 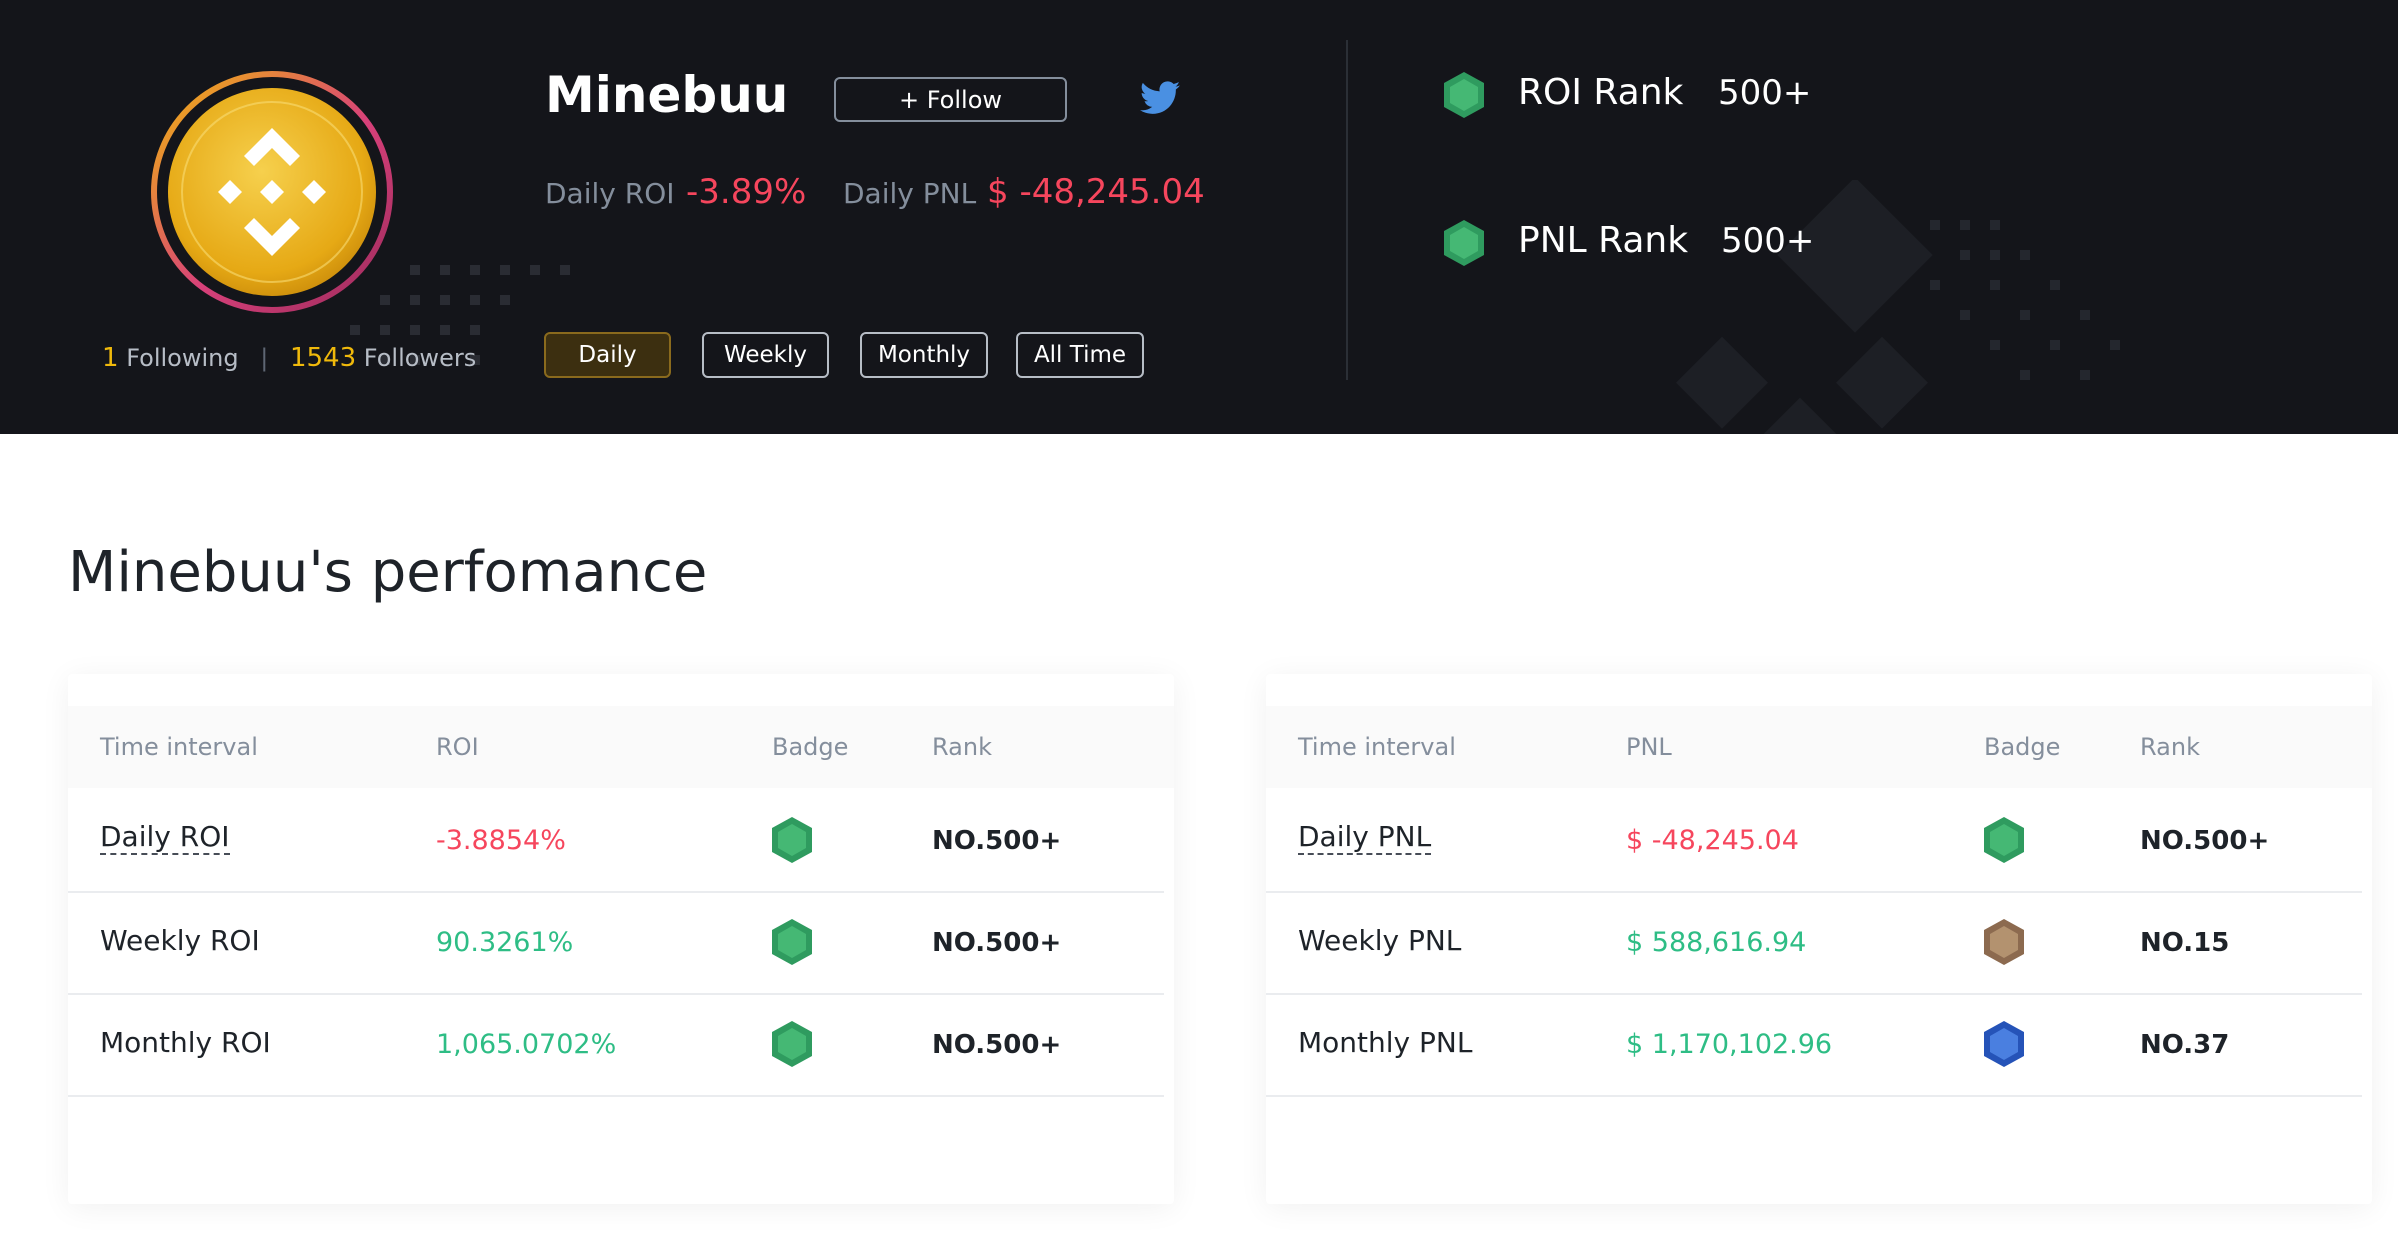 What do you see at coordinates (765, 355) in the screenshot?
I see `tab-weekly: Weekly` at bounding box center [765, 355].